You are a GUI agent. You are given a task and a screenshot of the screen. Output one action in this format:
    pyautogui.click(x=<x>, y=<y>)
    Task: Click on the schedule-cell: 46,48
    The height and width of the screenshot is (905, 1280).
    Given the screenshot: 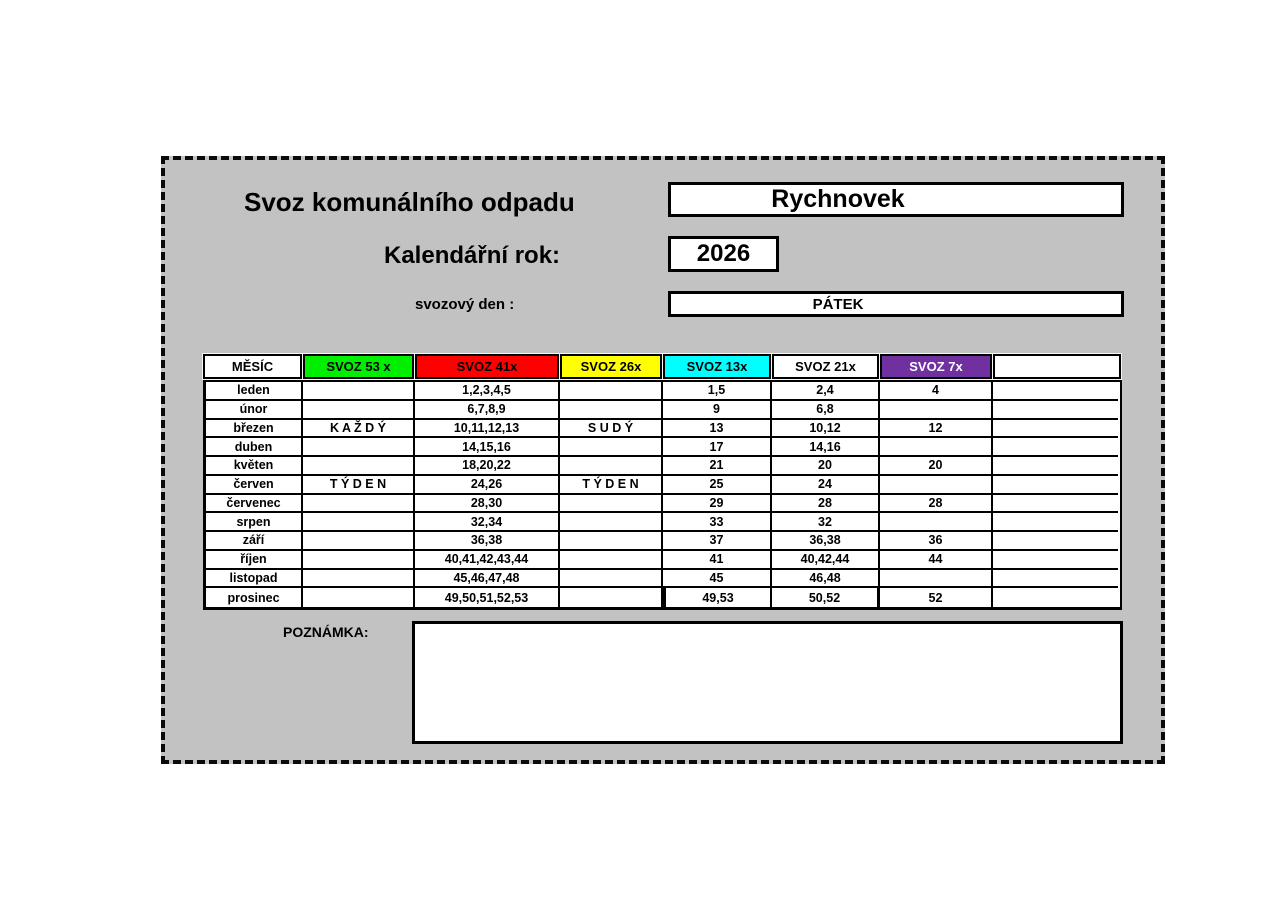 What is the action you would take?
    pyautogui.click(x=826, y=579)
    